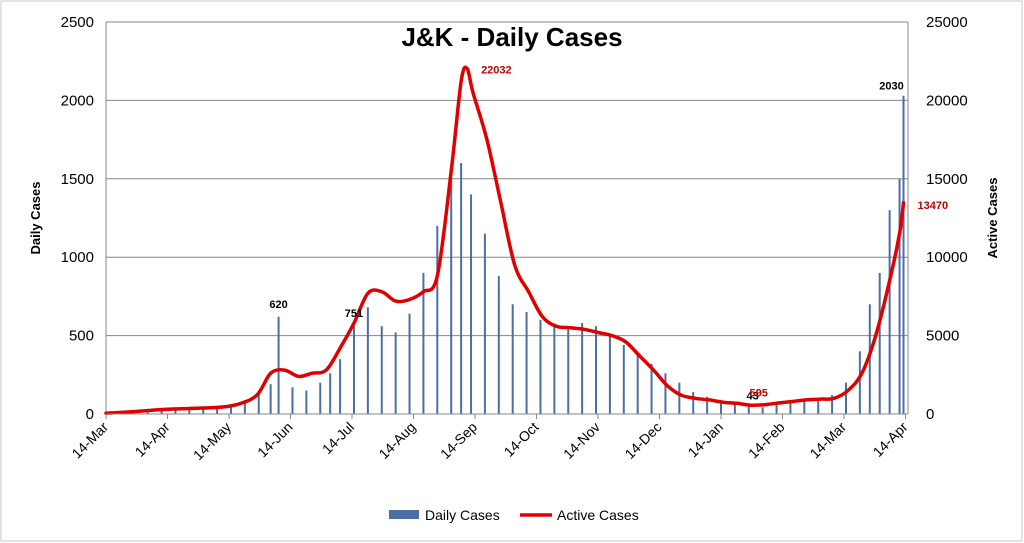 Image resolution: width=1024 pixels, height=543 pixels. Describe the element at coordinates (933, 206) in the screenshot. I see `annotation-label: 13470` at that location.